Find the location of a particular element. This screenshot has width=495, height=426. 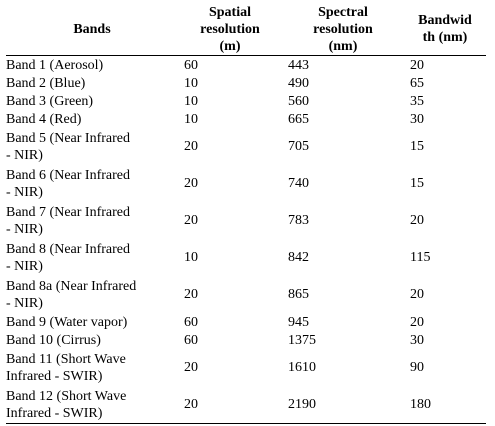

header-bandwidth: Bandwid th (nm) is located at coordinates (445, 29).